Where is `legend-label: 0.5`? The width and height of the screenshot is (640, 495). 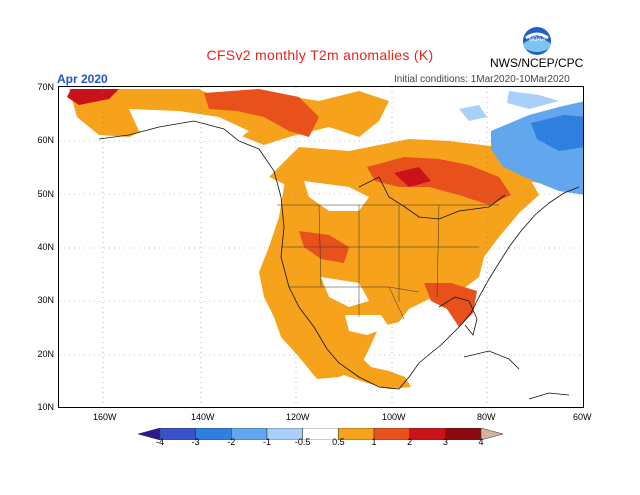
legend-label: 0.5 is located at coordinates (338, 442).